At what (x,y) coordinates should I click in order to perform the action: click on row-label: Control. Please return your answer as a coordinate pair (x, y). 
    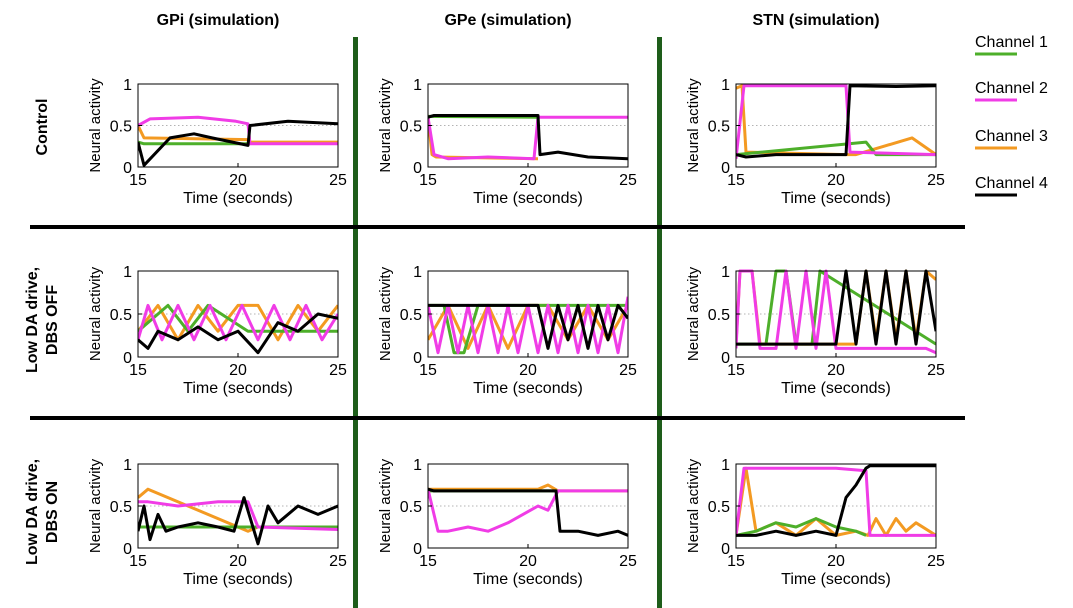
    Looking at the image, I should click on (42, 127).